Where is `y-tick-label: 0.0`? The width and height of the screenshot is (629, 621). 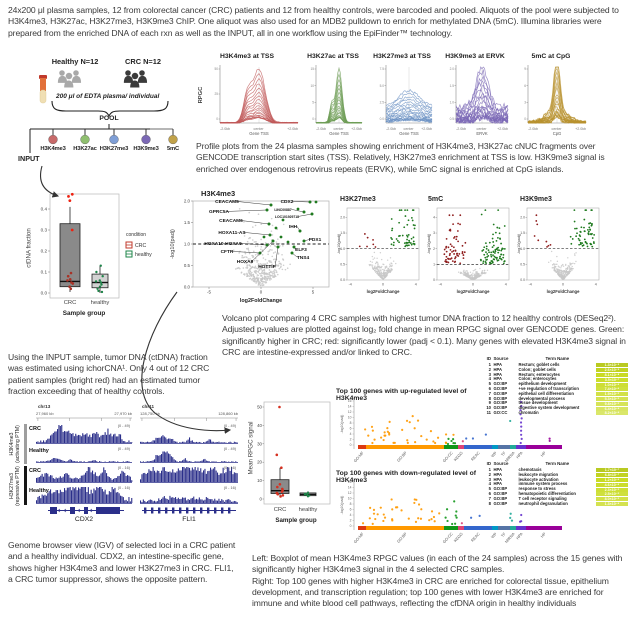 y-tick-label: 0.0 is located at coordinates (187, 287).